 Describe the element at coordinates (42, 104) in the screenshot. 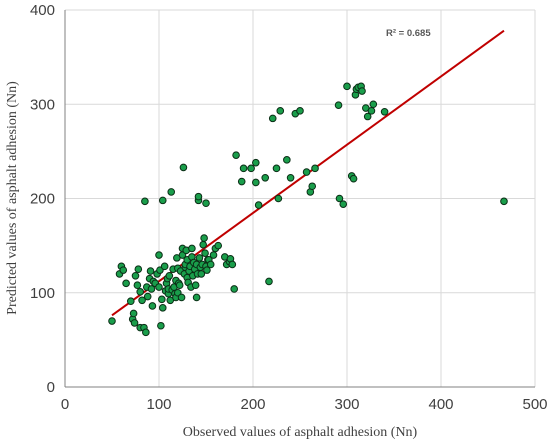

I see `y-tick-label: 300` at that location.